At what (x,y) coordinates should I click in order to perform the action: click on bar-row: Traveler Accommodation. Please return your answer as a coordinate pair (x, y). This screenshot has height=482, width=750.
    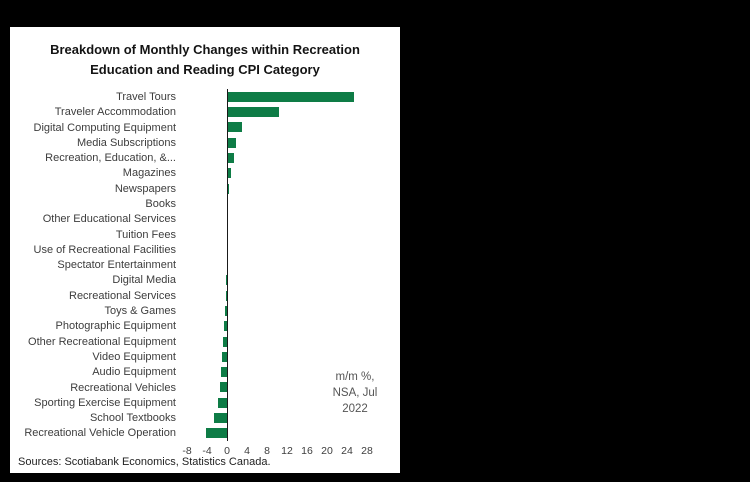
    Looking at the image, I should click on (205, 112).